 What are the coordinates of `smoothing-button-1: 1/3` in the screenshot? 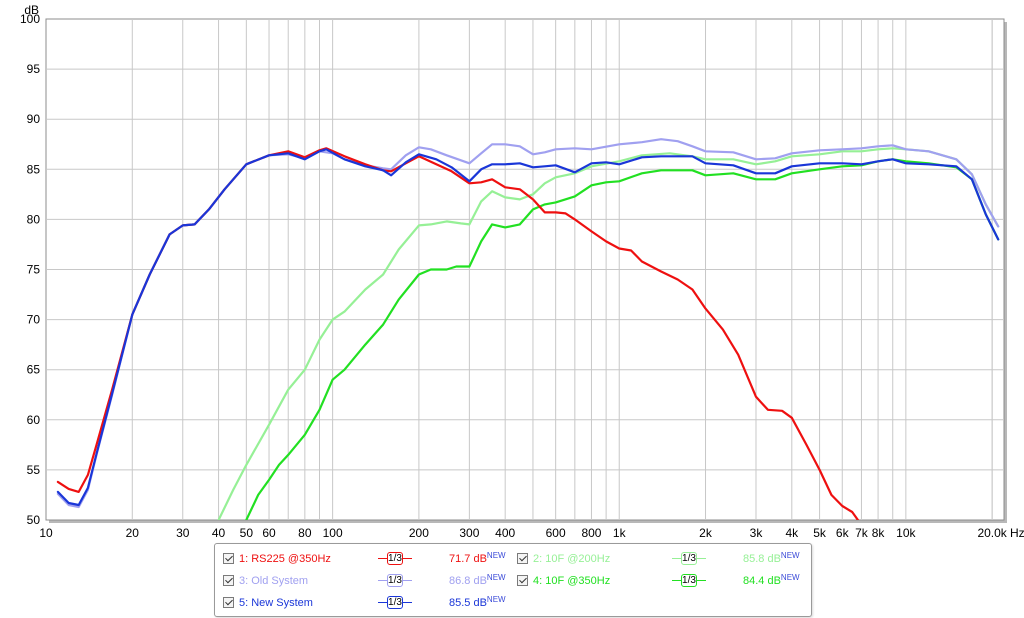 It's located at (395, 559).